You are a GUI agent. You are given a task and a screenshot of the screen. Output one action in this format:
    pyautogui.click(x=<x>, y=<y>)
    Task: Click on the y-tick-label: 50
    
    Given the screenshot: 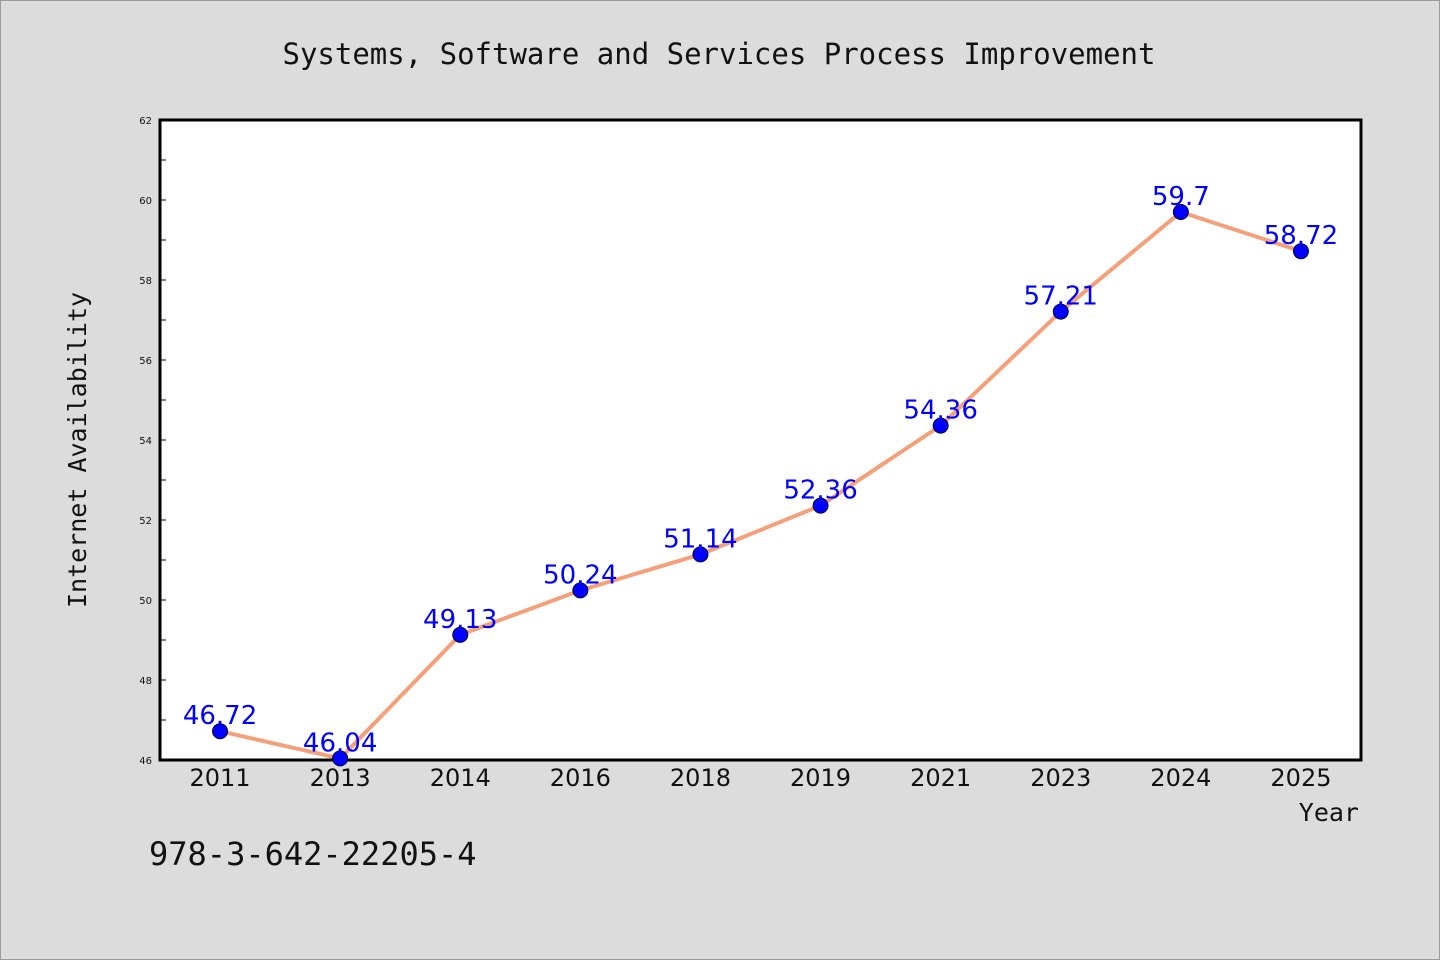 What is the action you would take?
    pyautogui.click(x=145, y=601)
    